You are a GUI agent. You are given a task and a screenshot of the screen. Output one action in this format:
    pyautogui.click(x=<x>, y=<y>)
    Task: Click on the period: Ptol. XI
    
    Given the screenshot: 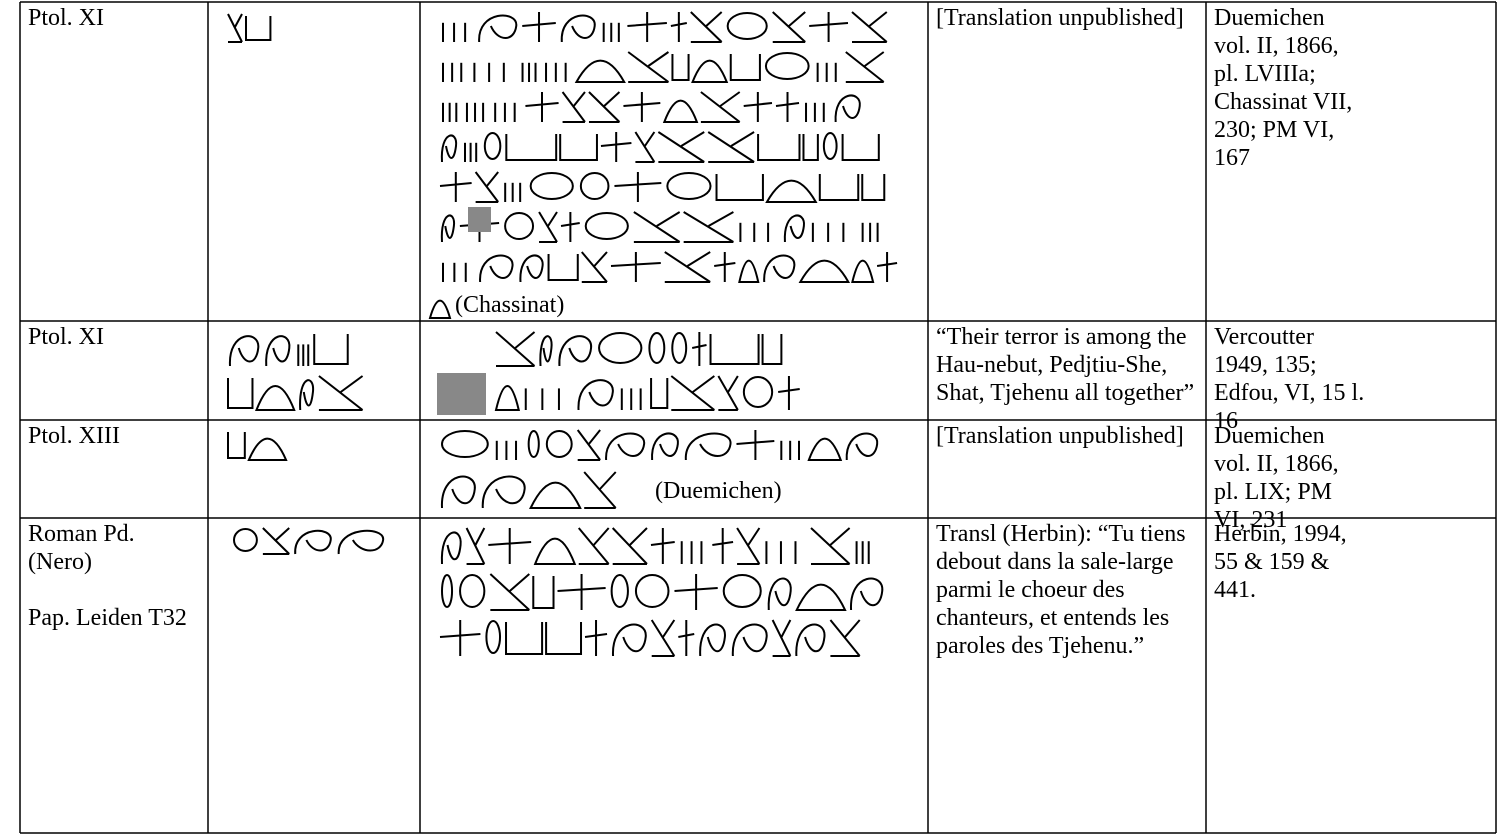 What is the action you would take?
    pyautogui.click(x=66, y=18)
    